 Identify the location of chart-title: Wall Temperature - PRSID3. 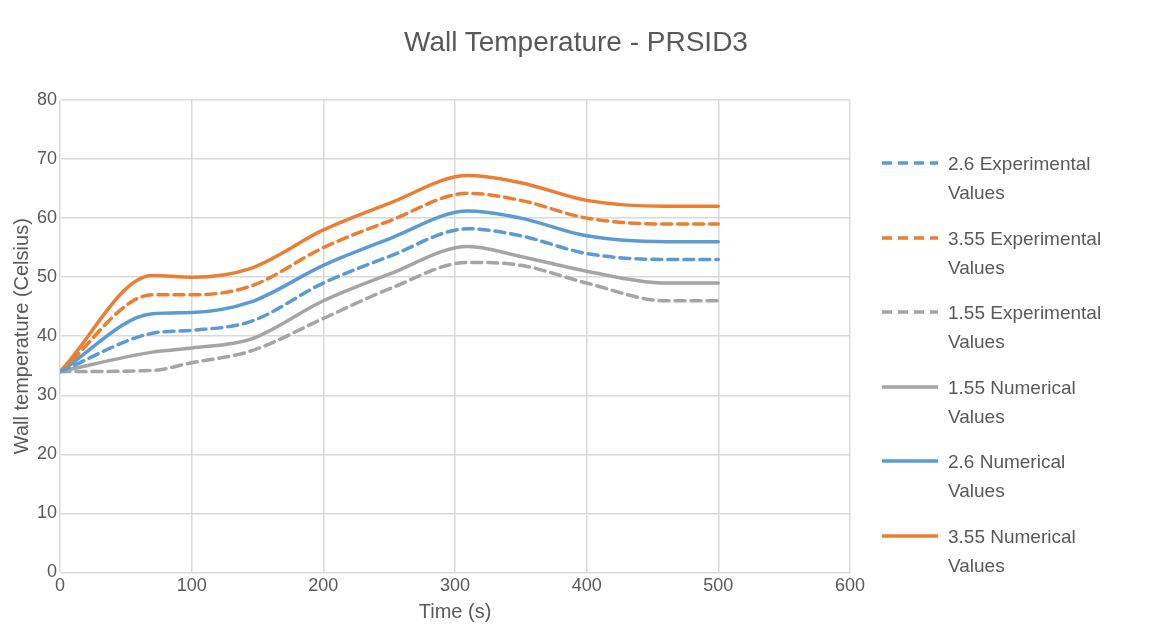
(576, 42).